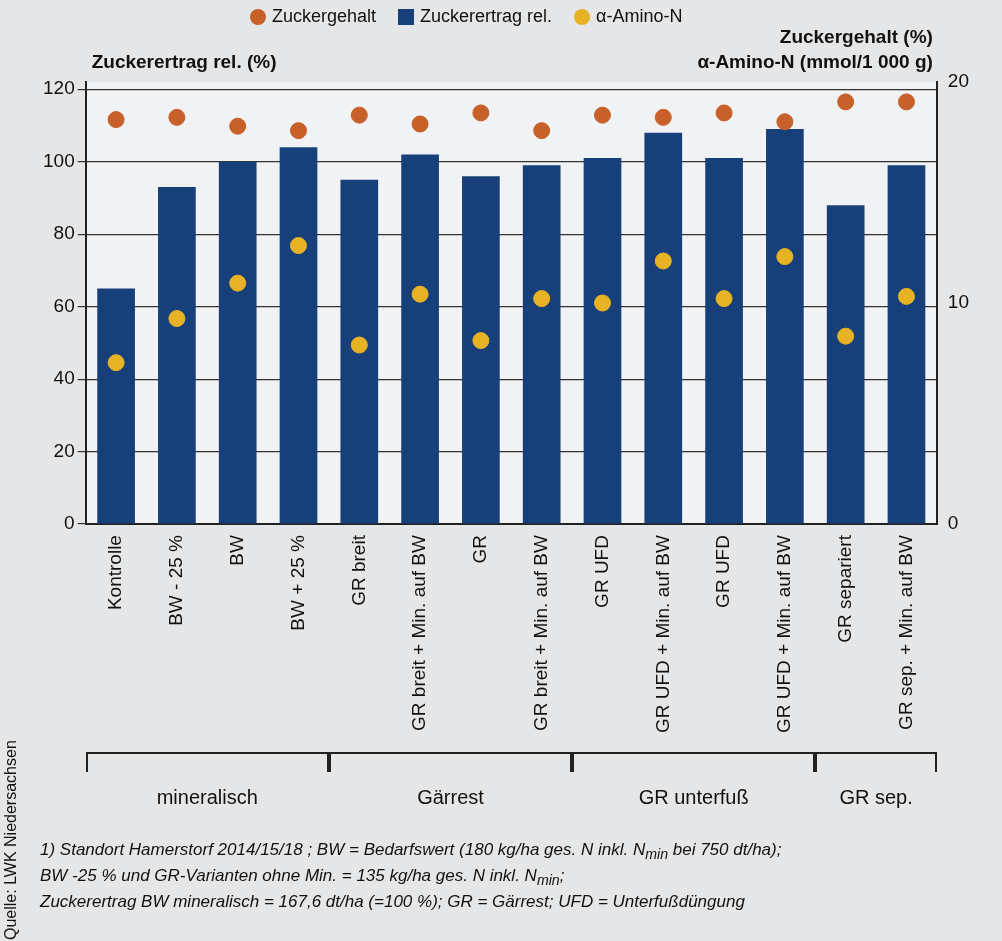  I want to click on x-tick-label: BW + 25 %, so click(297, 582).